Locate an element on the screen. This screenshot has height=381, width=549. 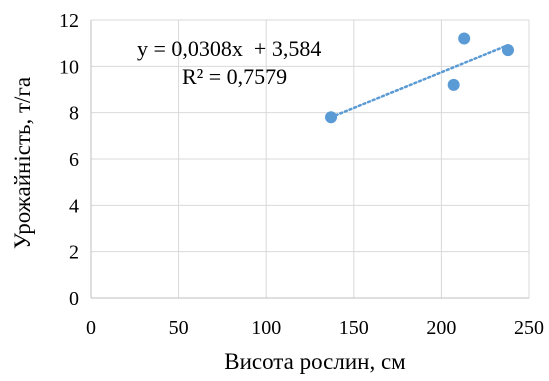
x-tick-label: 250 is located at coordinates (529, 328).